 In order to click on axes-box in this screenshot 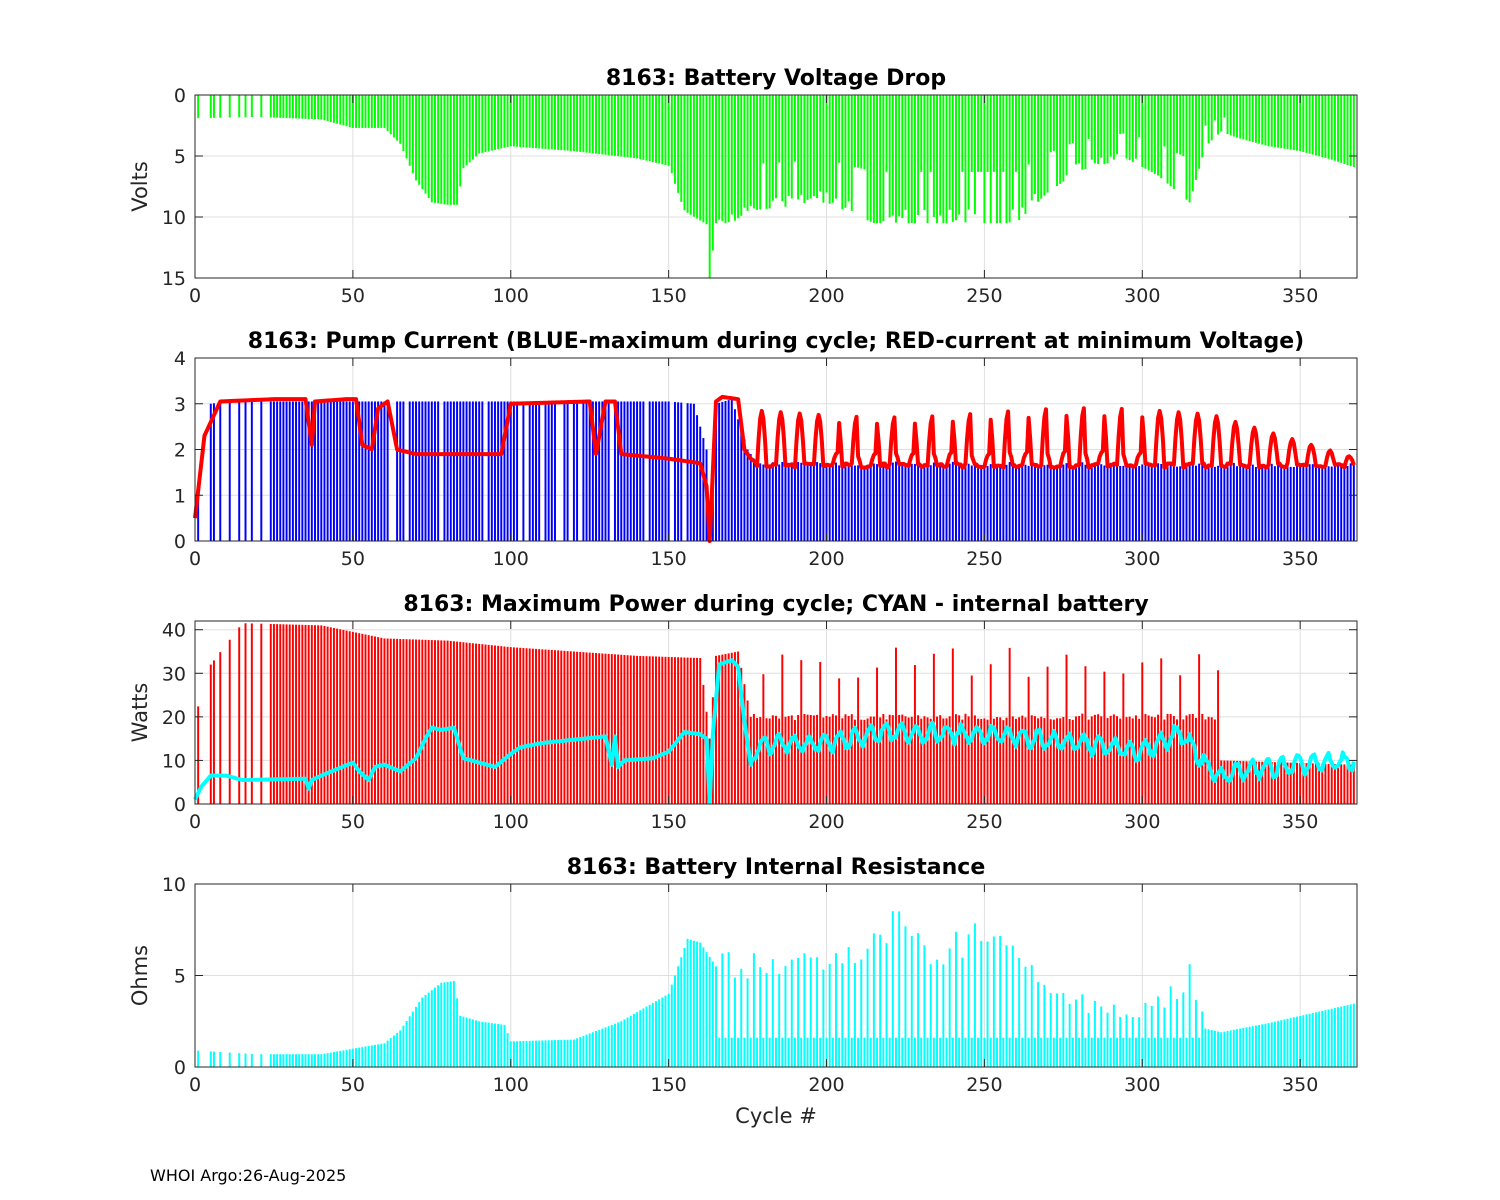, I will do `click(776, 186)`.